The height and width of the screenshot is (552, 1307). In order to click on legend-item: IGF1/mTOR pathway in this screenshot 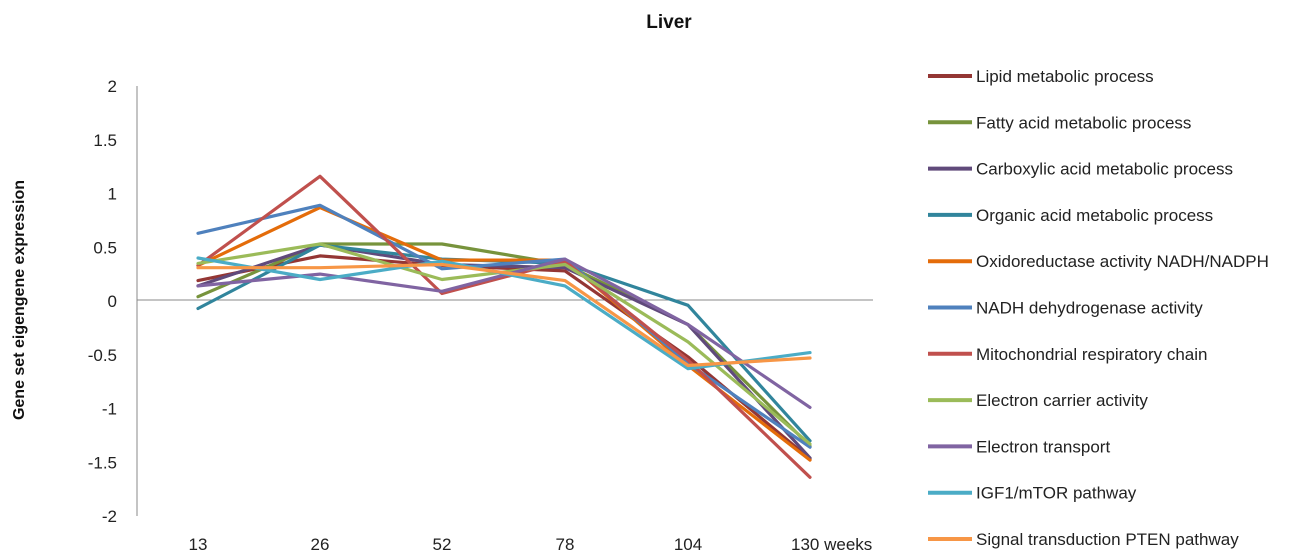, I will do `click(1032, 493)`.